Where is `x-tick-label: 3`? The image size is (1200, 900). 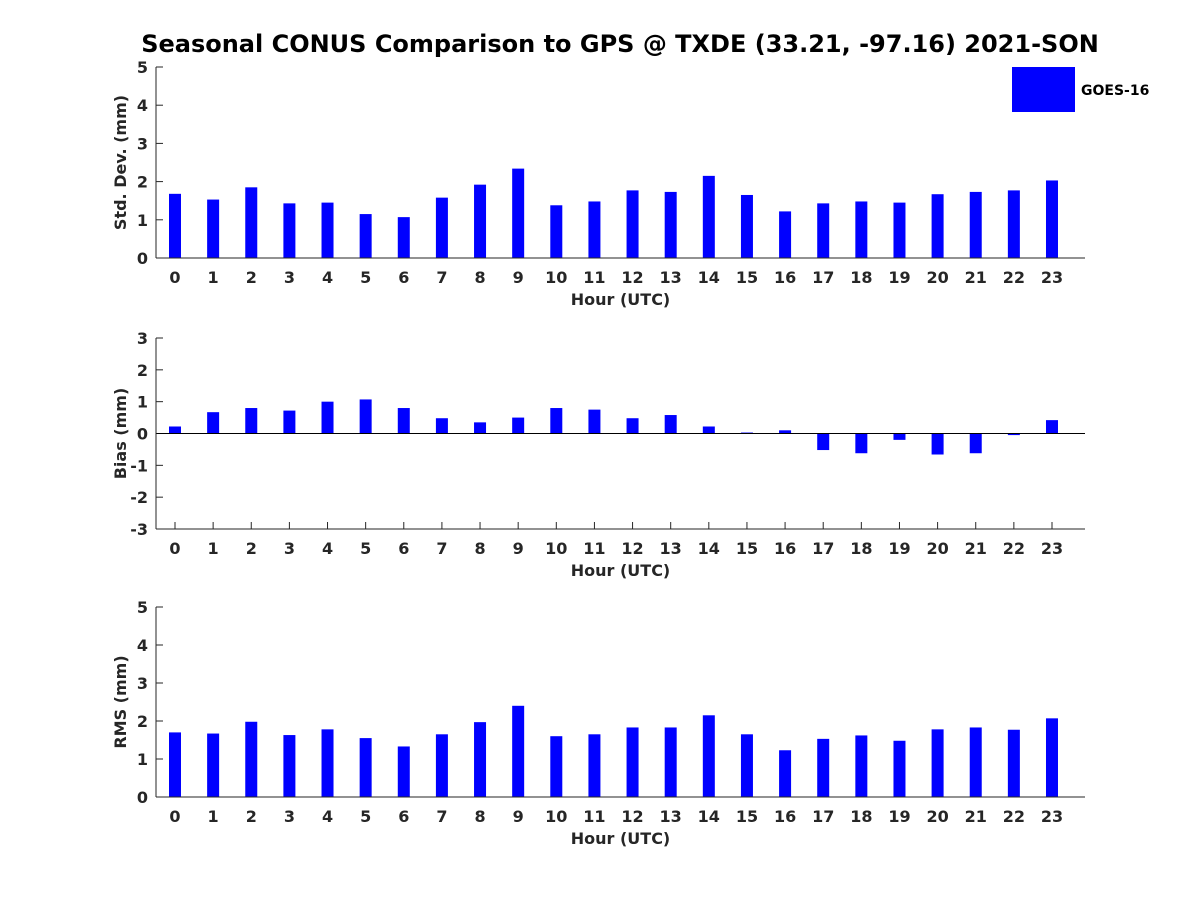 x-tick-label: 3 is located at coordinates (289, 548).